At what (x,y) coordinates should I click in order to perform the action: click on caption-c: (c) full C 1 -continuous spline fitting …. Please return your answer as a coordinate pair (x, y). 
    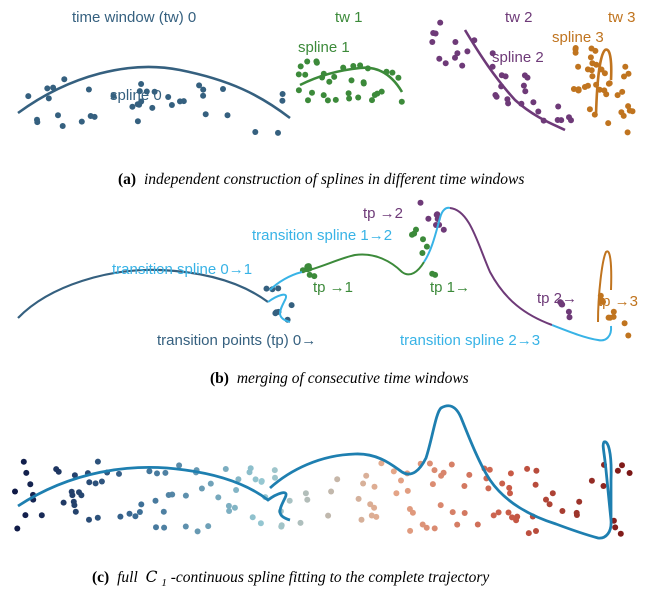
    Looking at the image, I should click on (290, 579).